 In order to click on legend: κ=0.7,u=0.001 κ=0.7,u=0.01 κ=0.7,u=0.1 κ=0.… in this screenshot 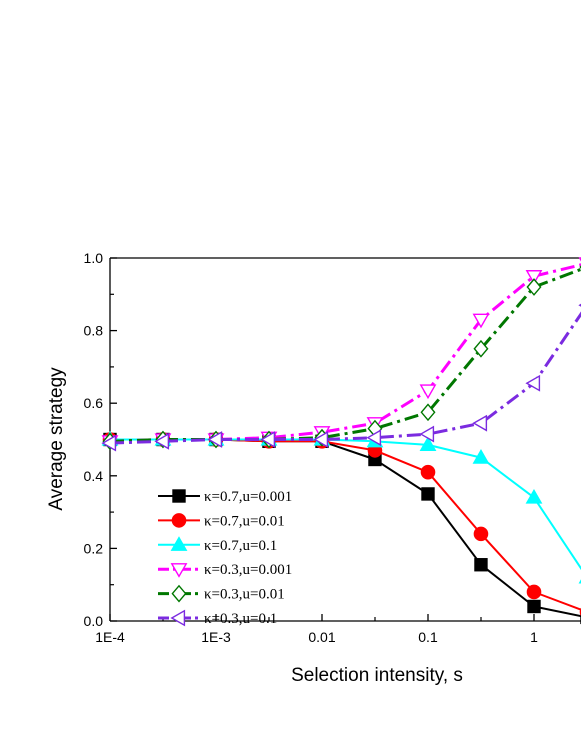, I will do `click(225, 558)`.